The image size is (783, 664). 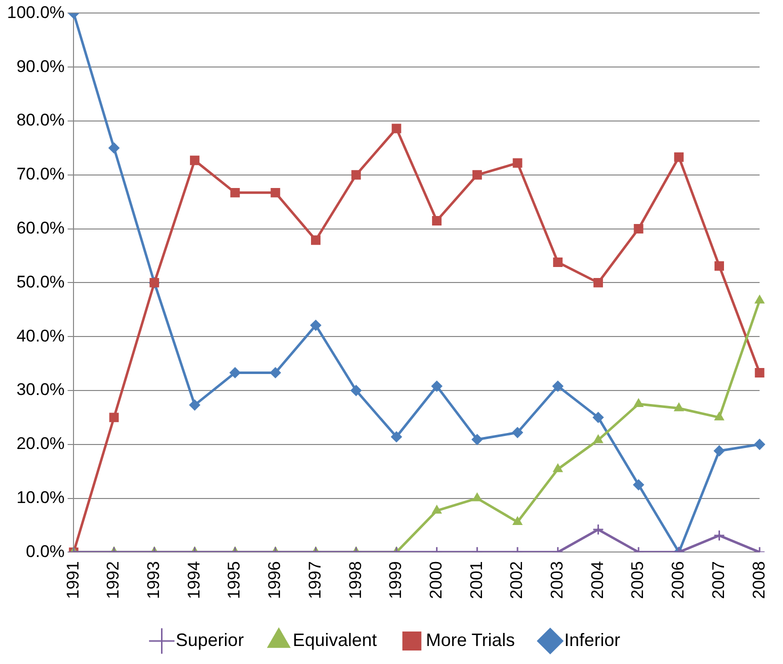 I want to click on y-tick-label: 10.0%, so click(x=40, y=497).